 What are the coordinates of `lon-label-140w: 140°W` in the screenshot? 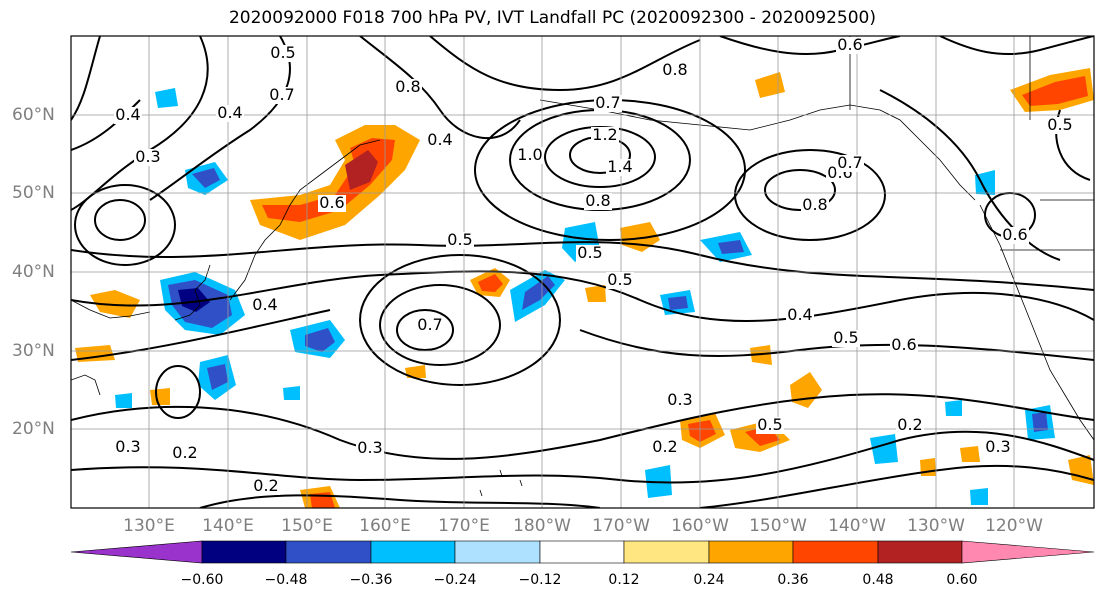 It's located at (857, 526).